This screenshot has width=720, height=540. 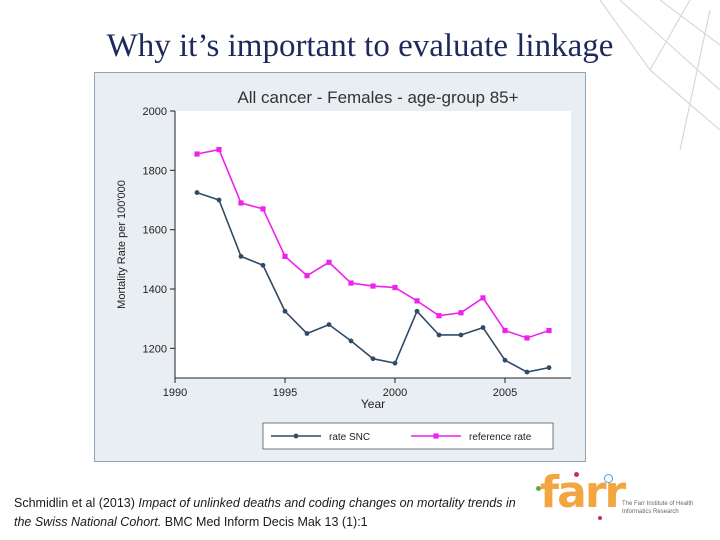 I want to click on decorative-network-lines, so click(x=640, y=82).